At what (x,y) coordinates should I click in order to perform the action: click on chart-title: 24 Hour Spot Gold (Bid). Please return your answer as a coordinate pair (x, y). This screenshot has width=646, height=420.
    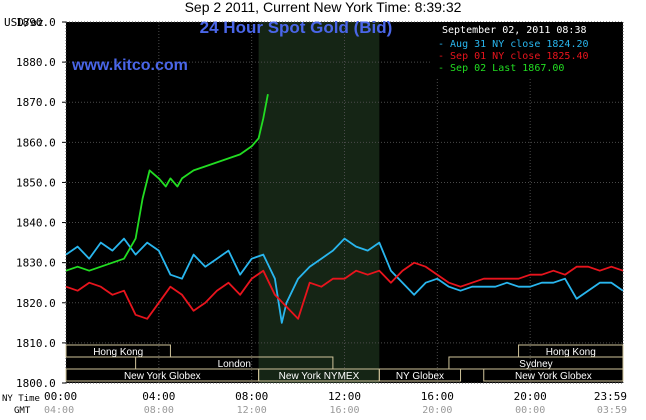
    Looking at the image, I should click on (296, 27).